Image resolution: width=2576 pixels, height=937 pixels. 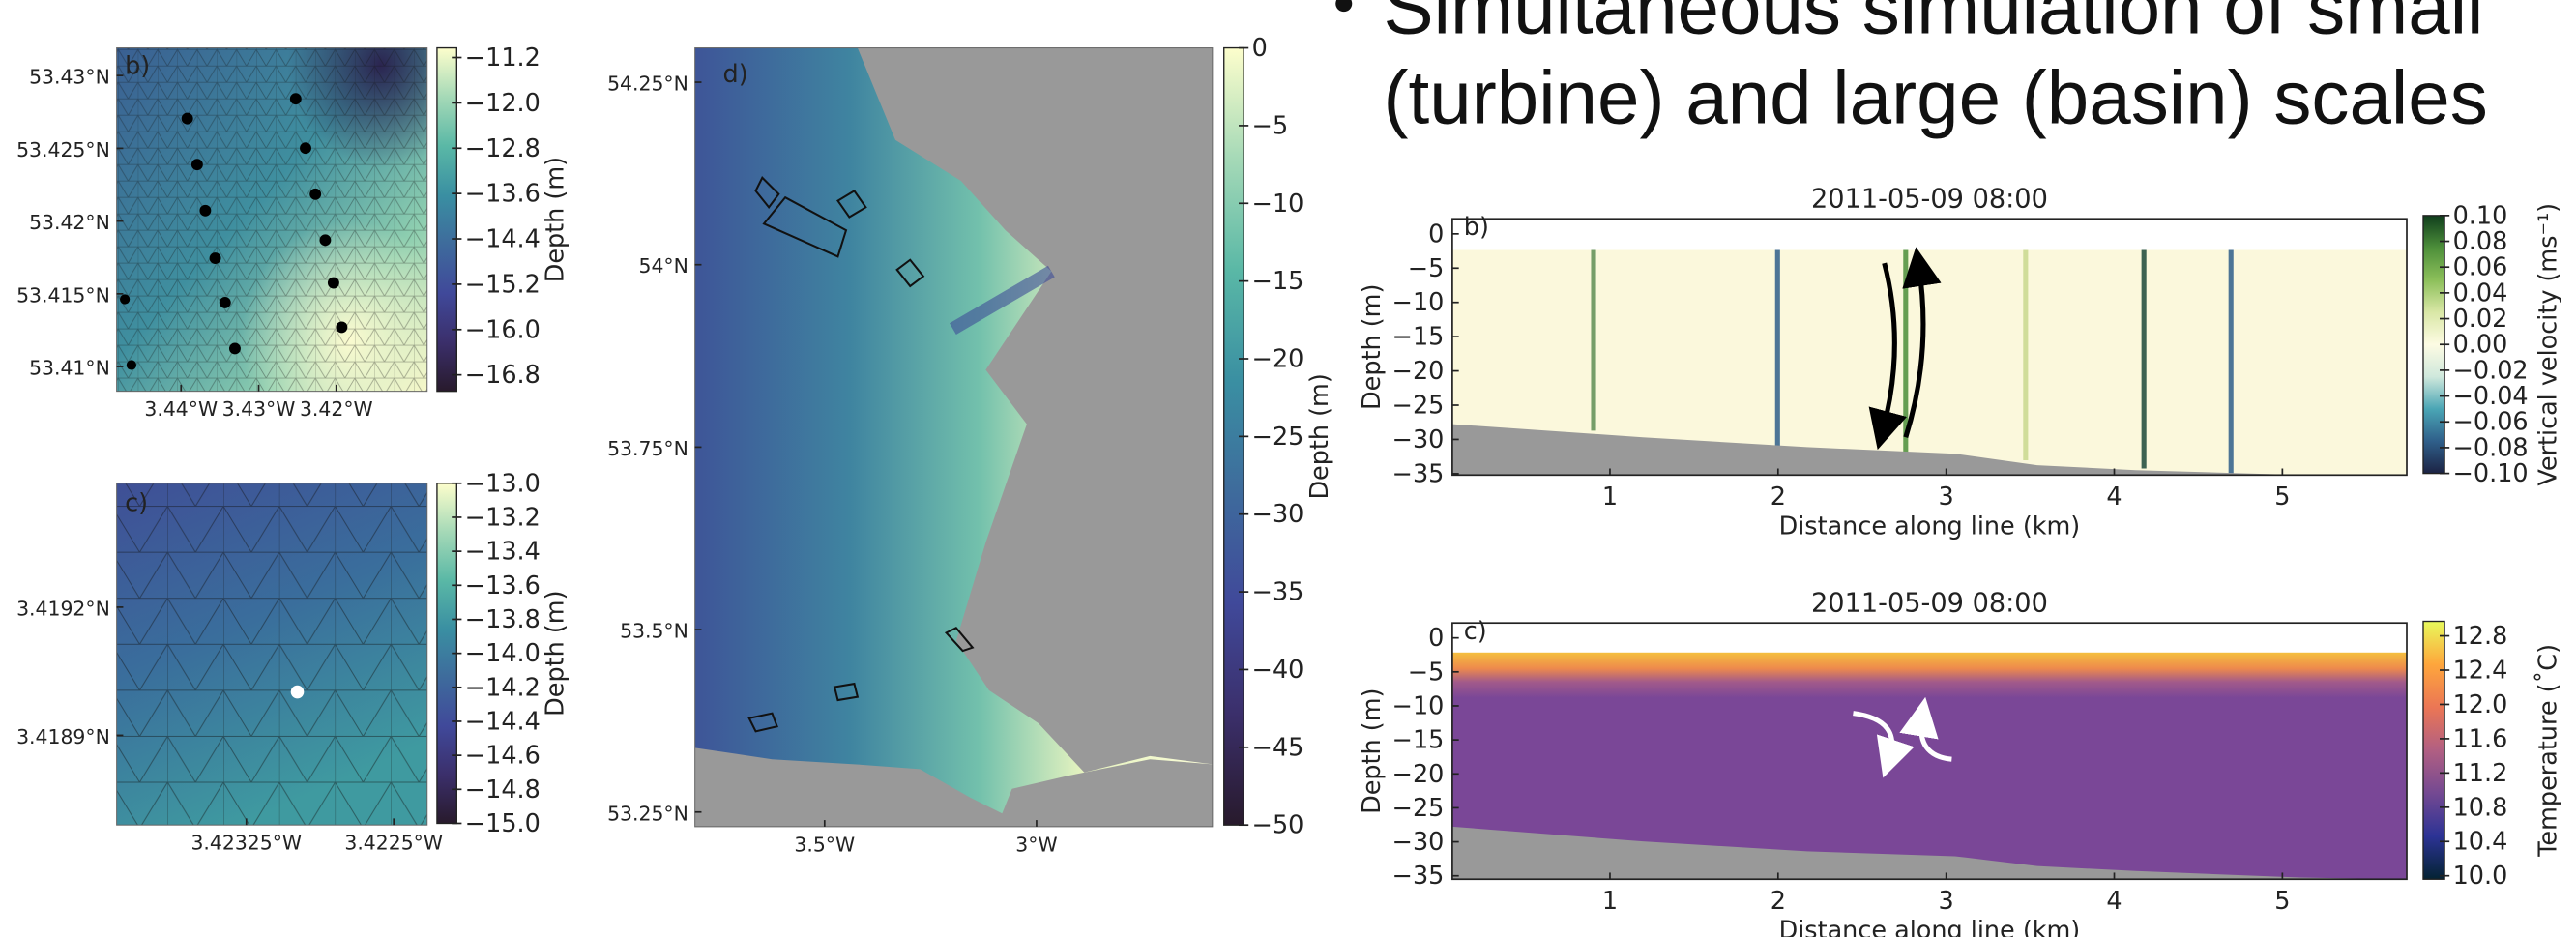 What do you see at coordinates (2480, 320) in the screenshot?
I see `colorbar-tick-label: 0.02` at bounding box center [2480, 320].